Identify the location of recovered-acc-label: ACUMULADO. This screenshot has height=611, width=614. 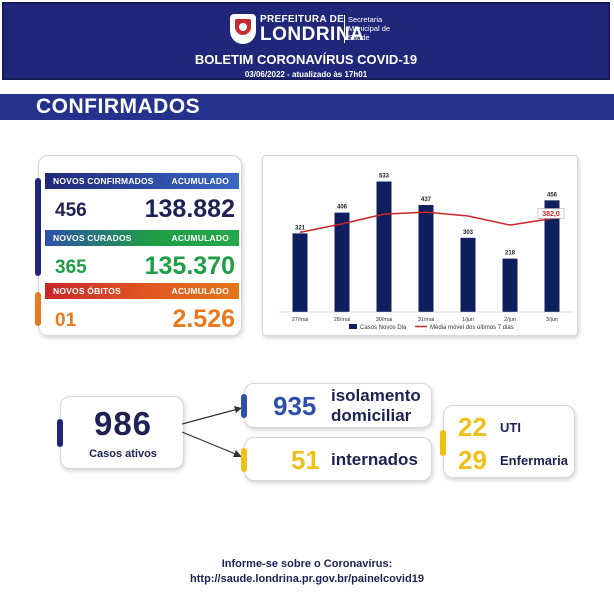
(200, 238).